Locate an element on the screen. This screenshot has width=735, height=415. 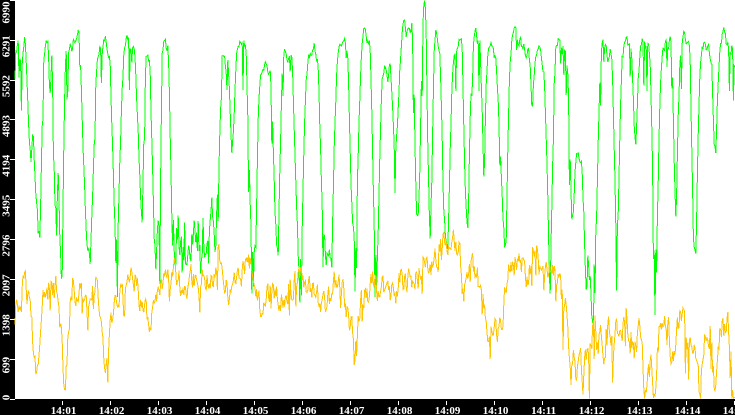
svg-text: 14:09 is located at coordinates (448, 410).